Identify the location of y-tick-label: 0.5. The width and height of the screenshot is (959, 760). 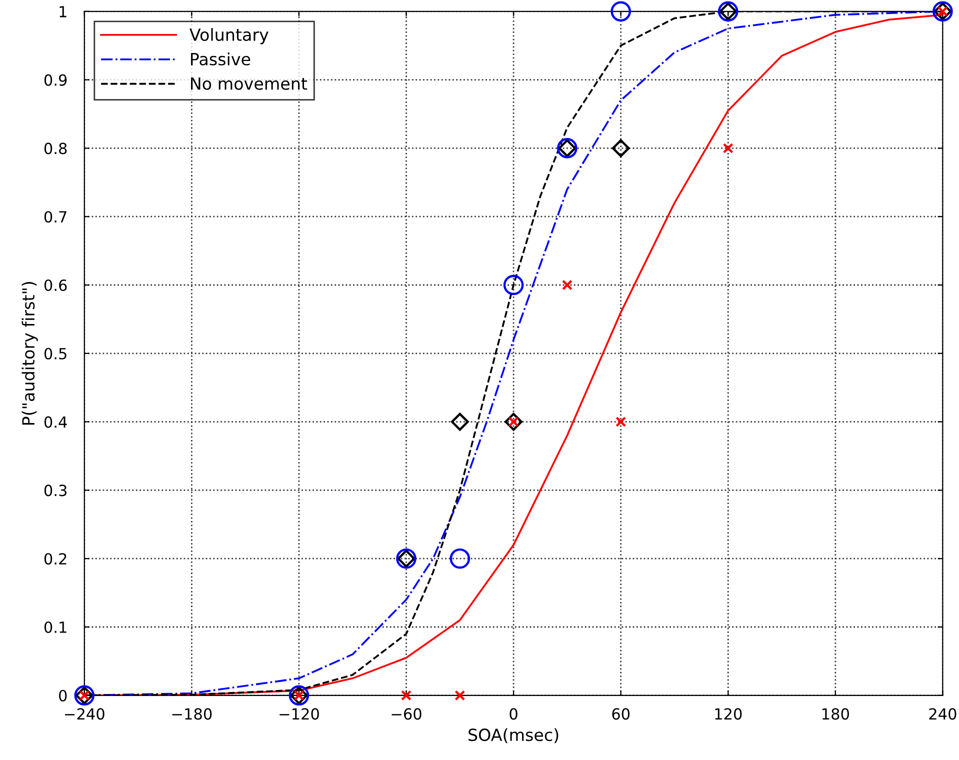
(55, 354).